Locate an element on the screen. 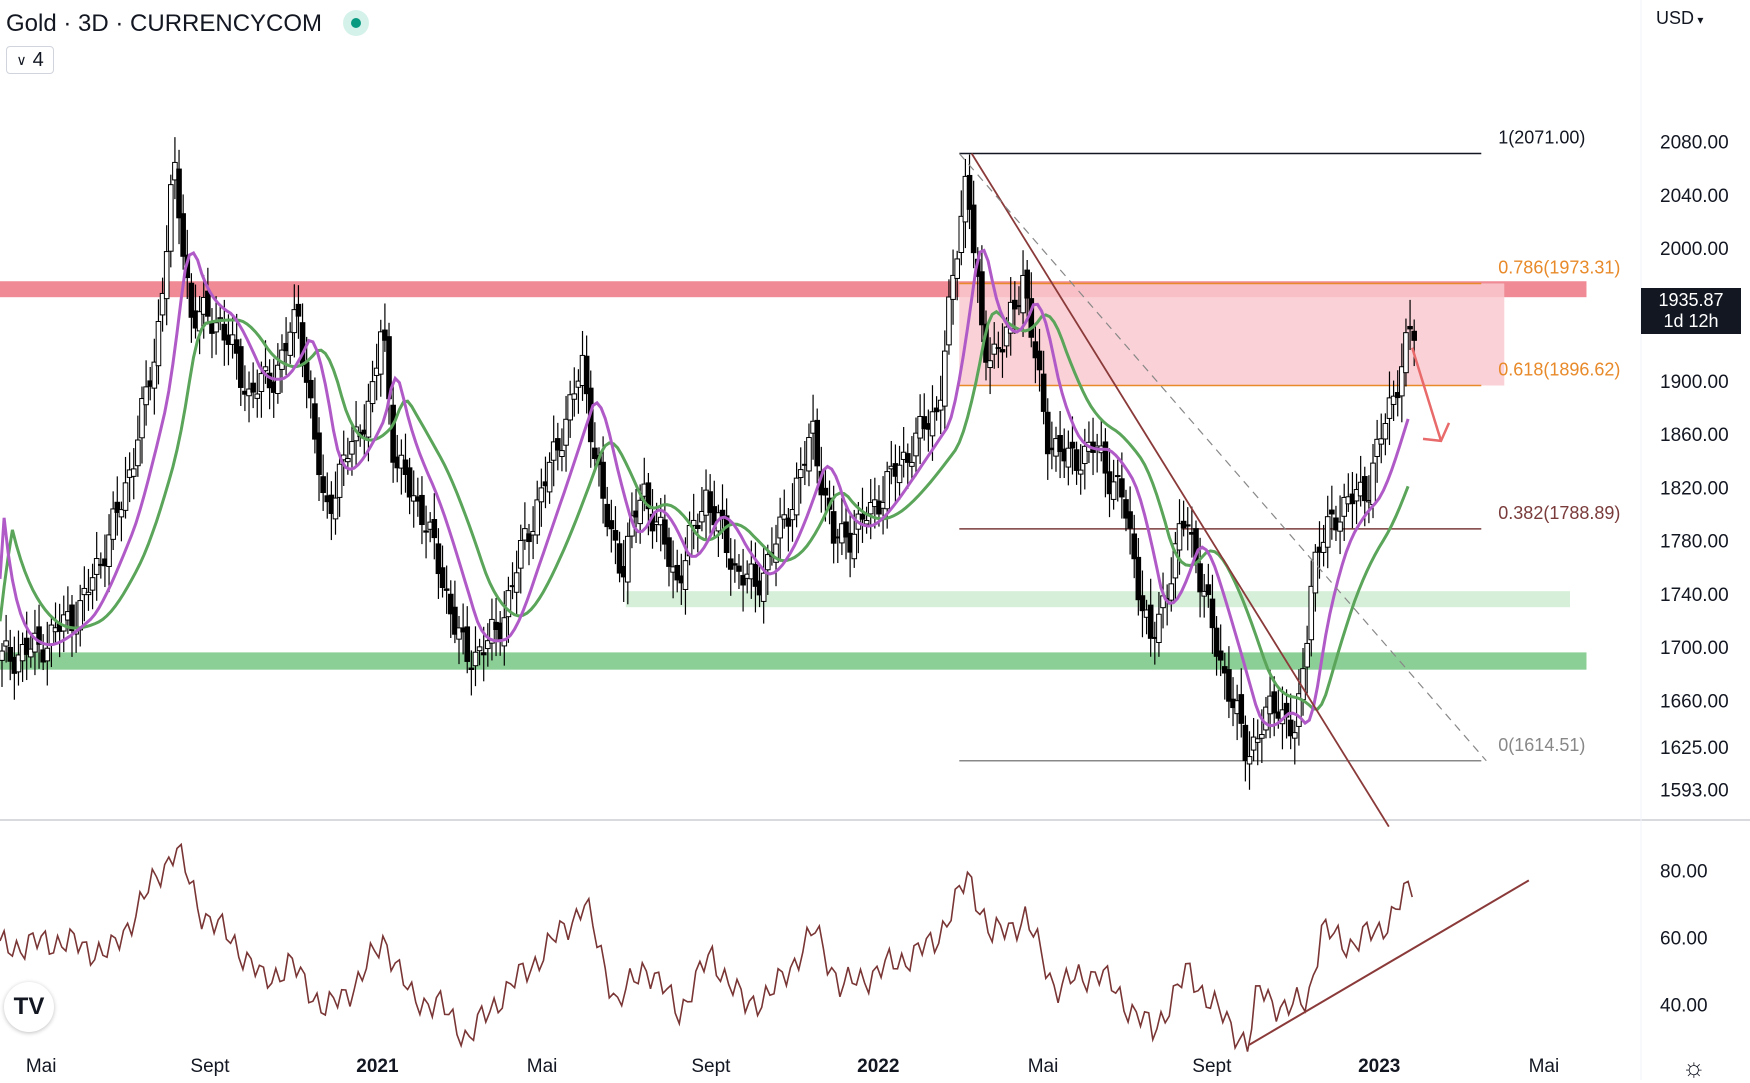 The width and height of the screenshot is (1750, 1083). price-tick-label: 1780.00 is located at coordinates (1694, 542).